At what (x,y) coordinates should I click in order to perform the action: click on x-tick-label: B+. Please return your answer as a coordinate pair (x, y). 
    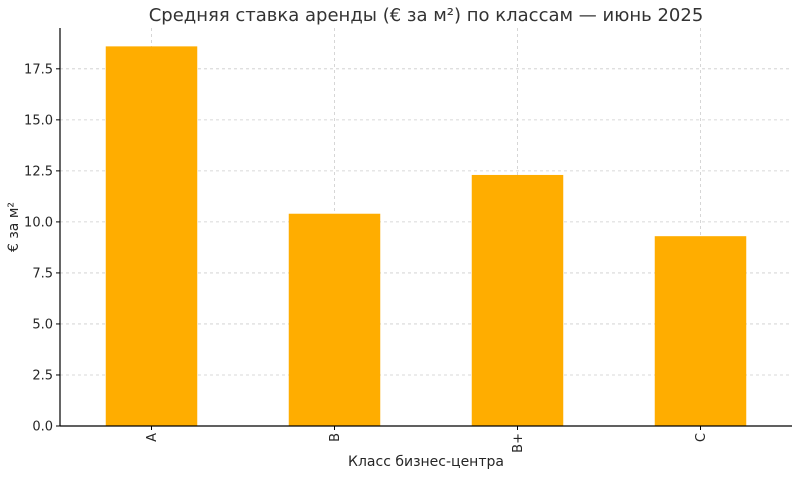
    Looking at the image, I should click on (518, 443).